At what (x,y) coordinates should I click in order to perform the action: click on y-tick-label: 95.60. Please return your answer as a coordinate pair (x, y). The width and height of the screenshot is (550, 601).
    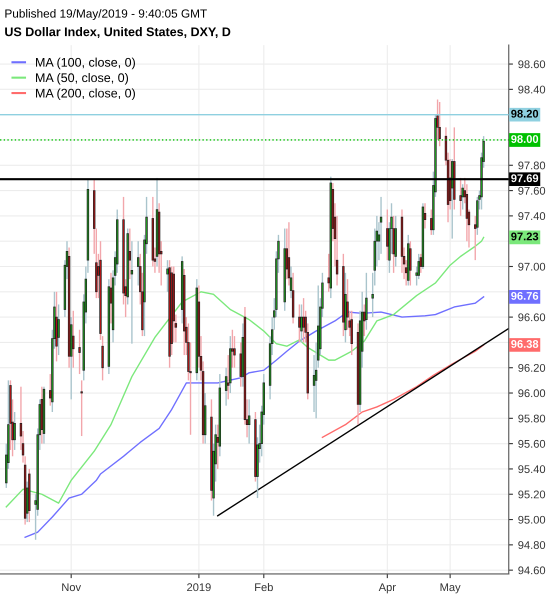
    Looking at the image, I should click on (532, 444).